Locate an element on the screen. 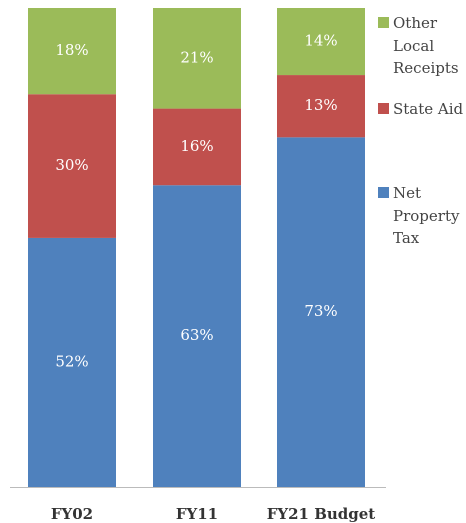  data-label: 21% is located at coordinates (196, 57).